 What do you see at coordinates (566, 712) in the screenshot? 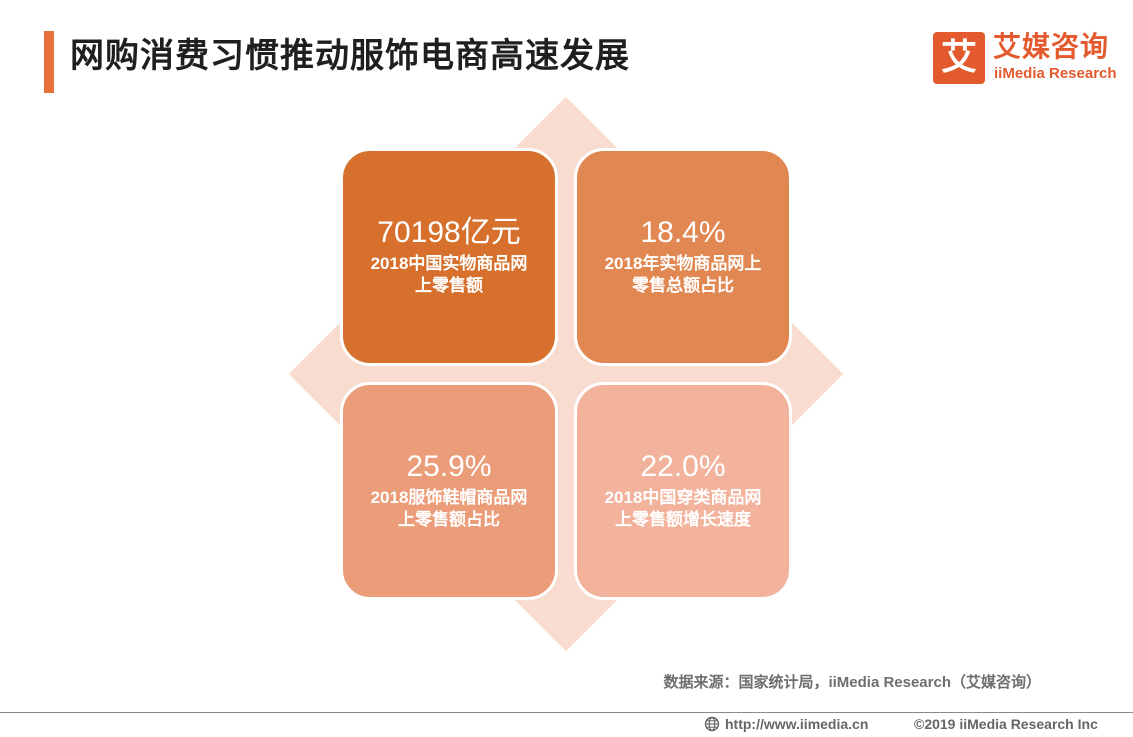
I see `footer-divider` at bounding box center [566, 712].